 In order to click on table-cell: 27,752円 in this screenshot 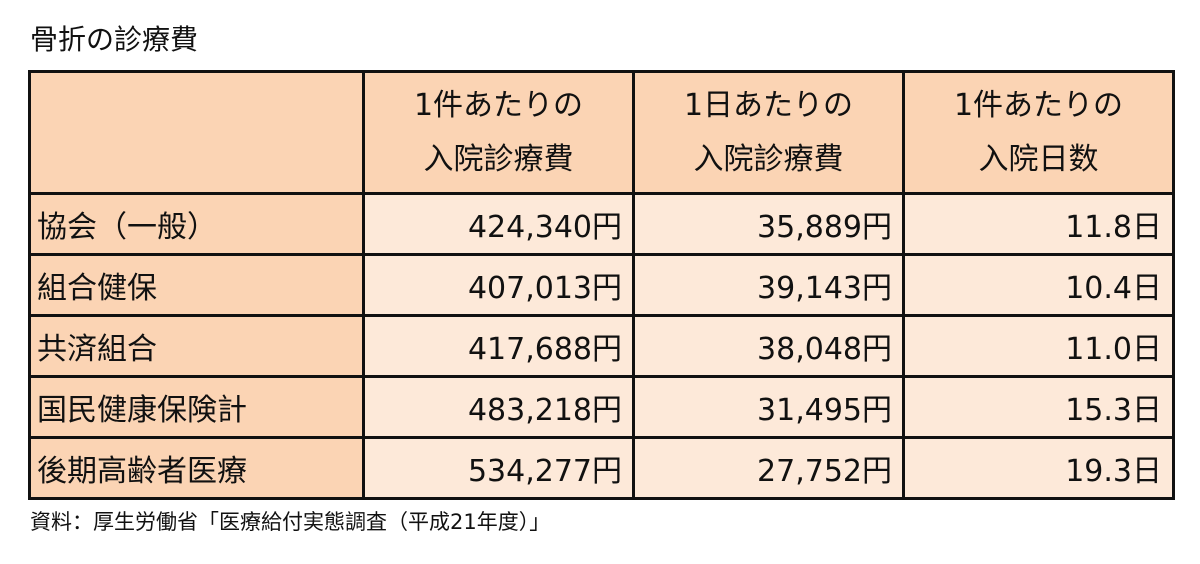, I will do `click(768, 468)`.